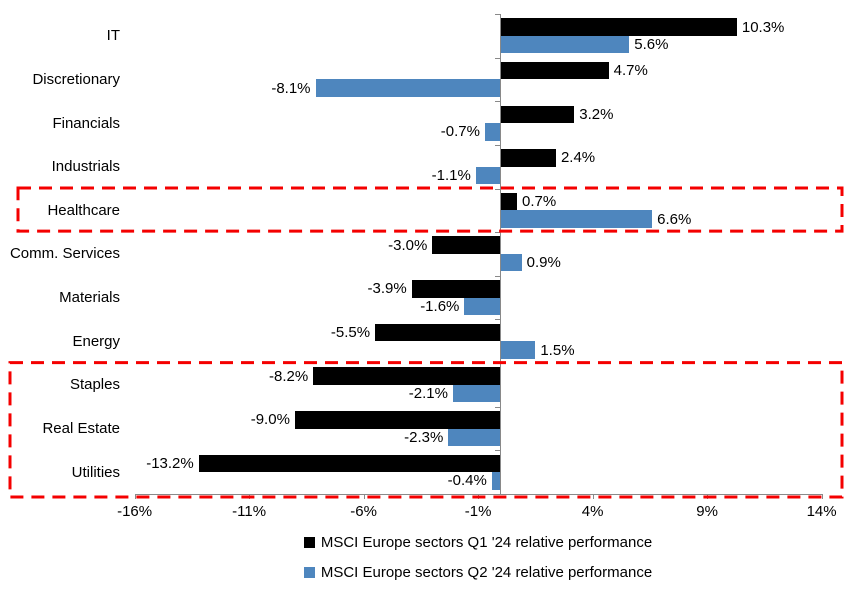 This screenshot has width=852, height=601. What do you see at coordinates (565, 44) in the screenshot?
I see `bar-q2-it` at bounding box center [565, 44].